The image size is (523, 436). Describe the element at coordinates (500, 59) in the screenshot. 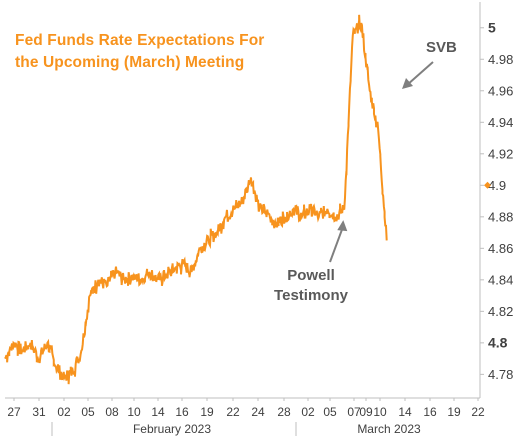

I see `y-tick-label: 4.98` at that location.